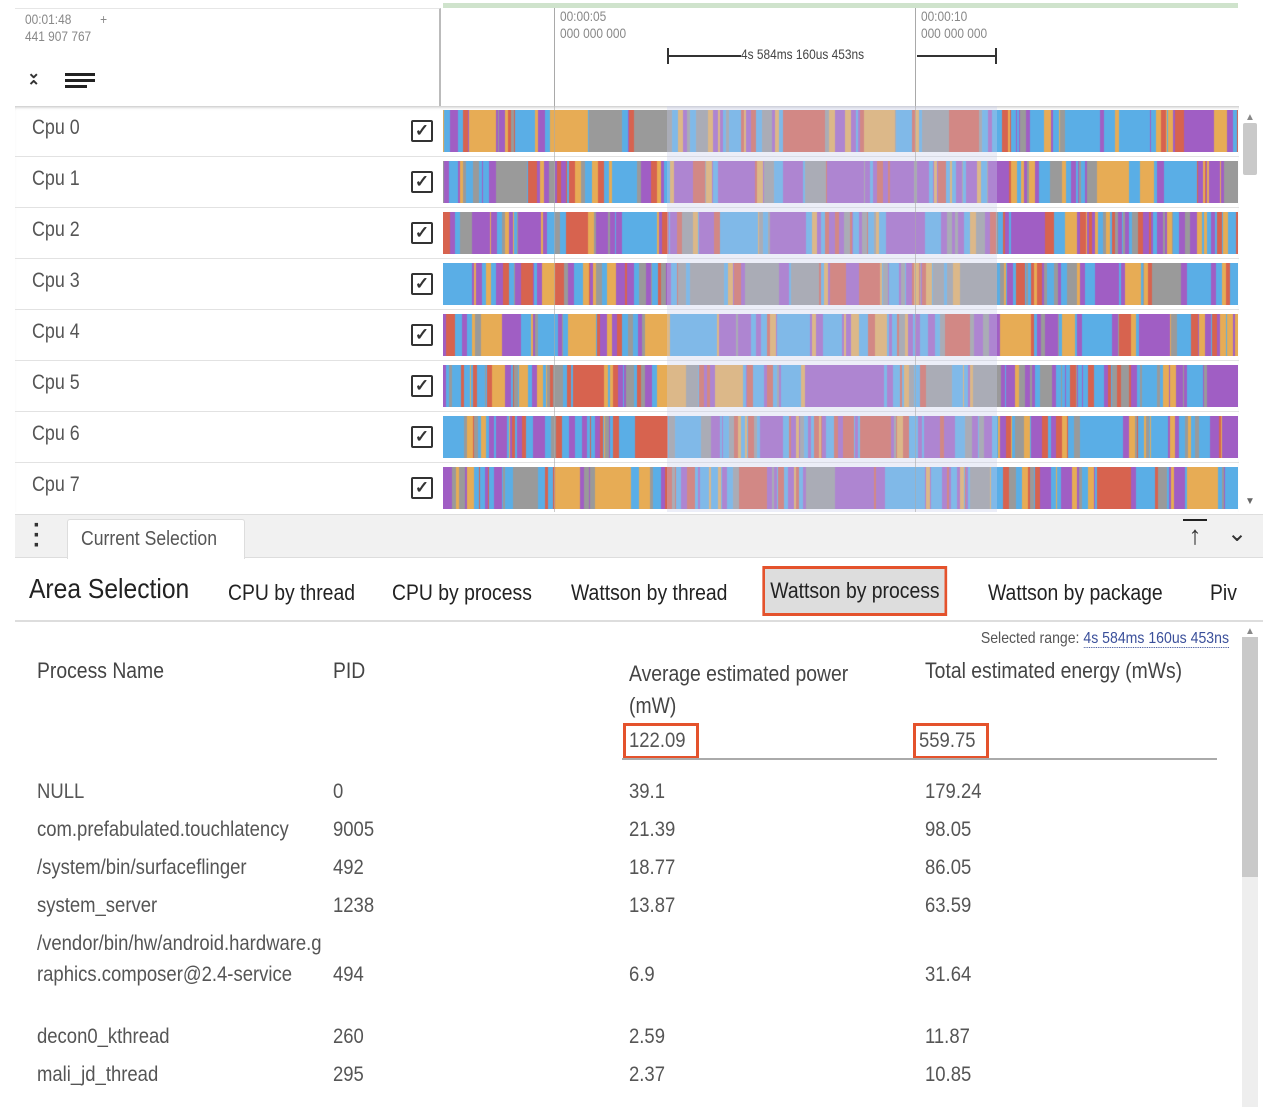 This screenshot has width=1280, height=1116. What do you see at coordinates (80, 80) in the screenshot?
I see `filter-tracks-icon` at bounding box center [80, 80].